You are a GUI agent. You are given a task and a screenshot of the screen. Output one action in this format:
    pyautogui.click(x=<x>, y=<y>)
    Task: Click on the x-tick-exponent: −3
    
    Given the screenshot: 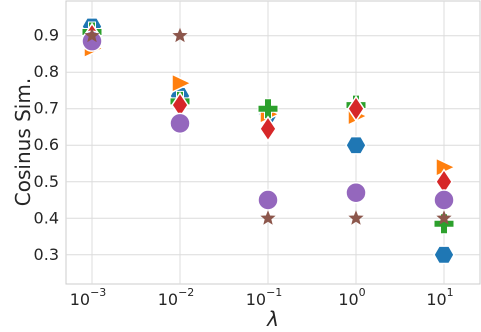 What is the action you would take?
    pyautogui.click(x=98, y=292)
    